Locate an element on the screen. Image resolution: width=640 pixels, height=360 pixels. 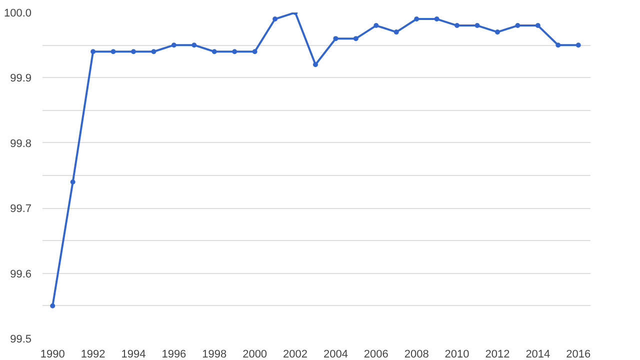
y-tick-label: 99.7 is located at coordinates (21, 209).